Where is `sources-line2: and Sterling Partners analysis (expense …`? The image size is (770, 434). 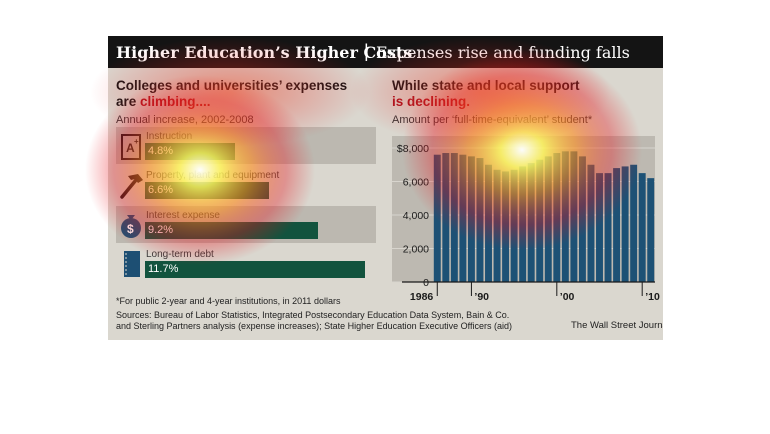 sources-line2: and Sterling Partners analysis (expense … is located at coordinates (314, 326).